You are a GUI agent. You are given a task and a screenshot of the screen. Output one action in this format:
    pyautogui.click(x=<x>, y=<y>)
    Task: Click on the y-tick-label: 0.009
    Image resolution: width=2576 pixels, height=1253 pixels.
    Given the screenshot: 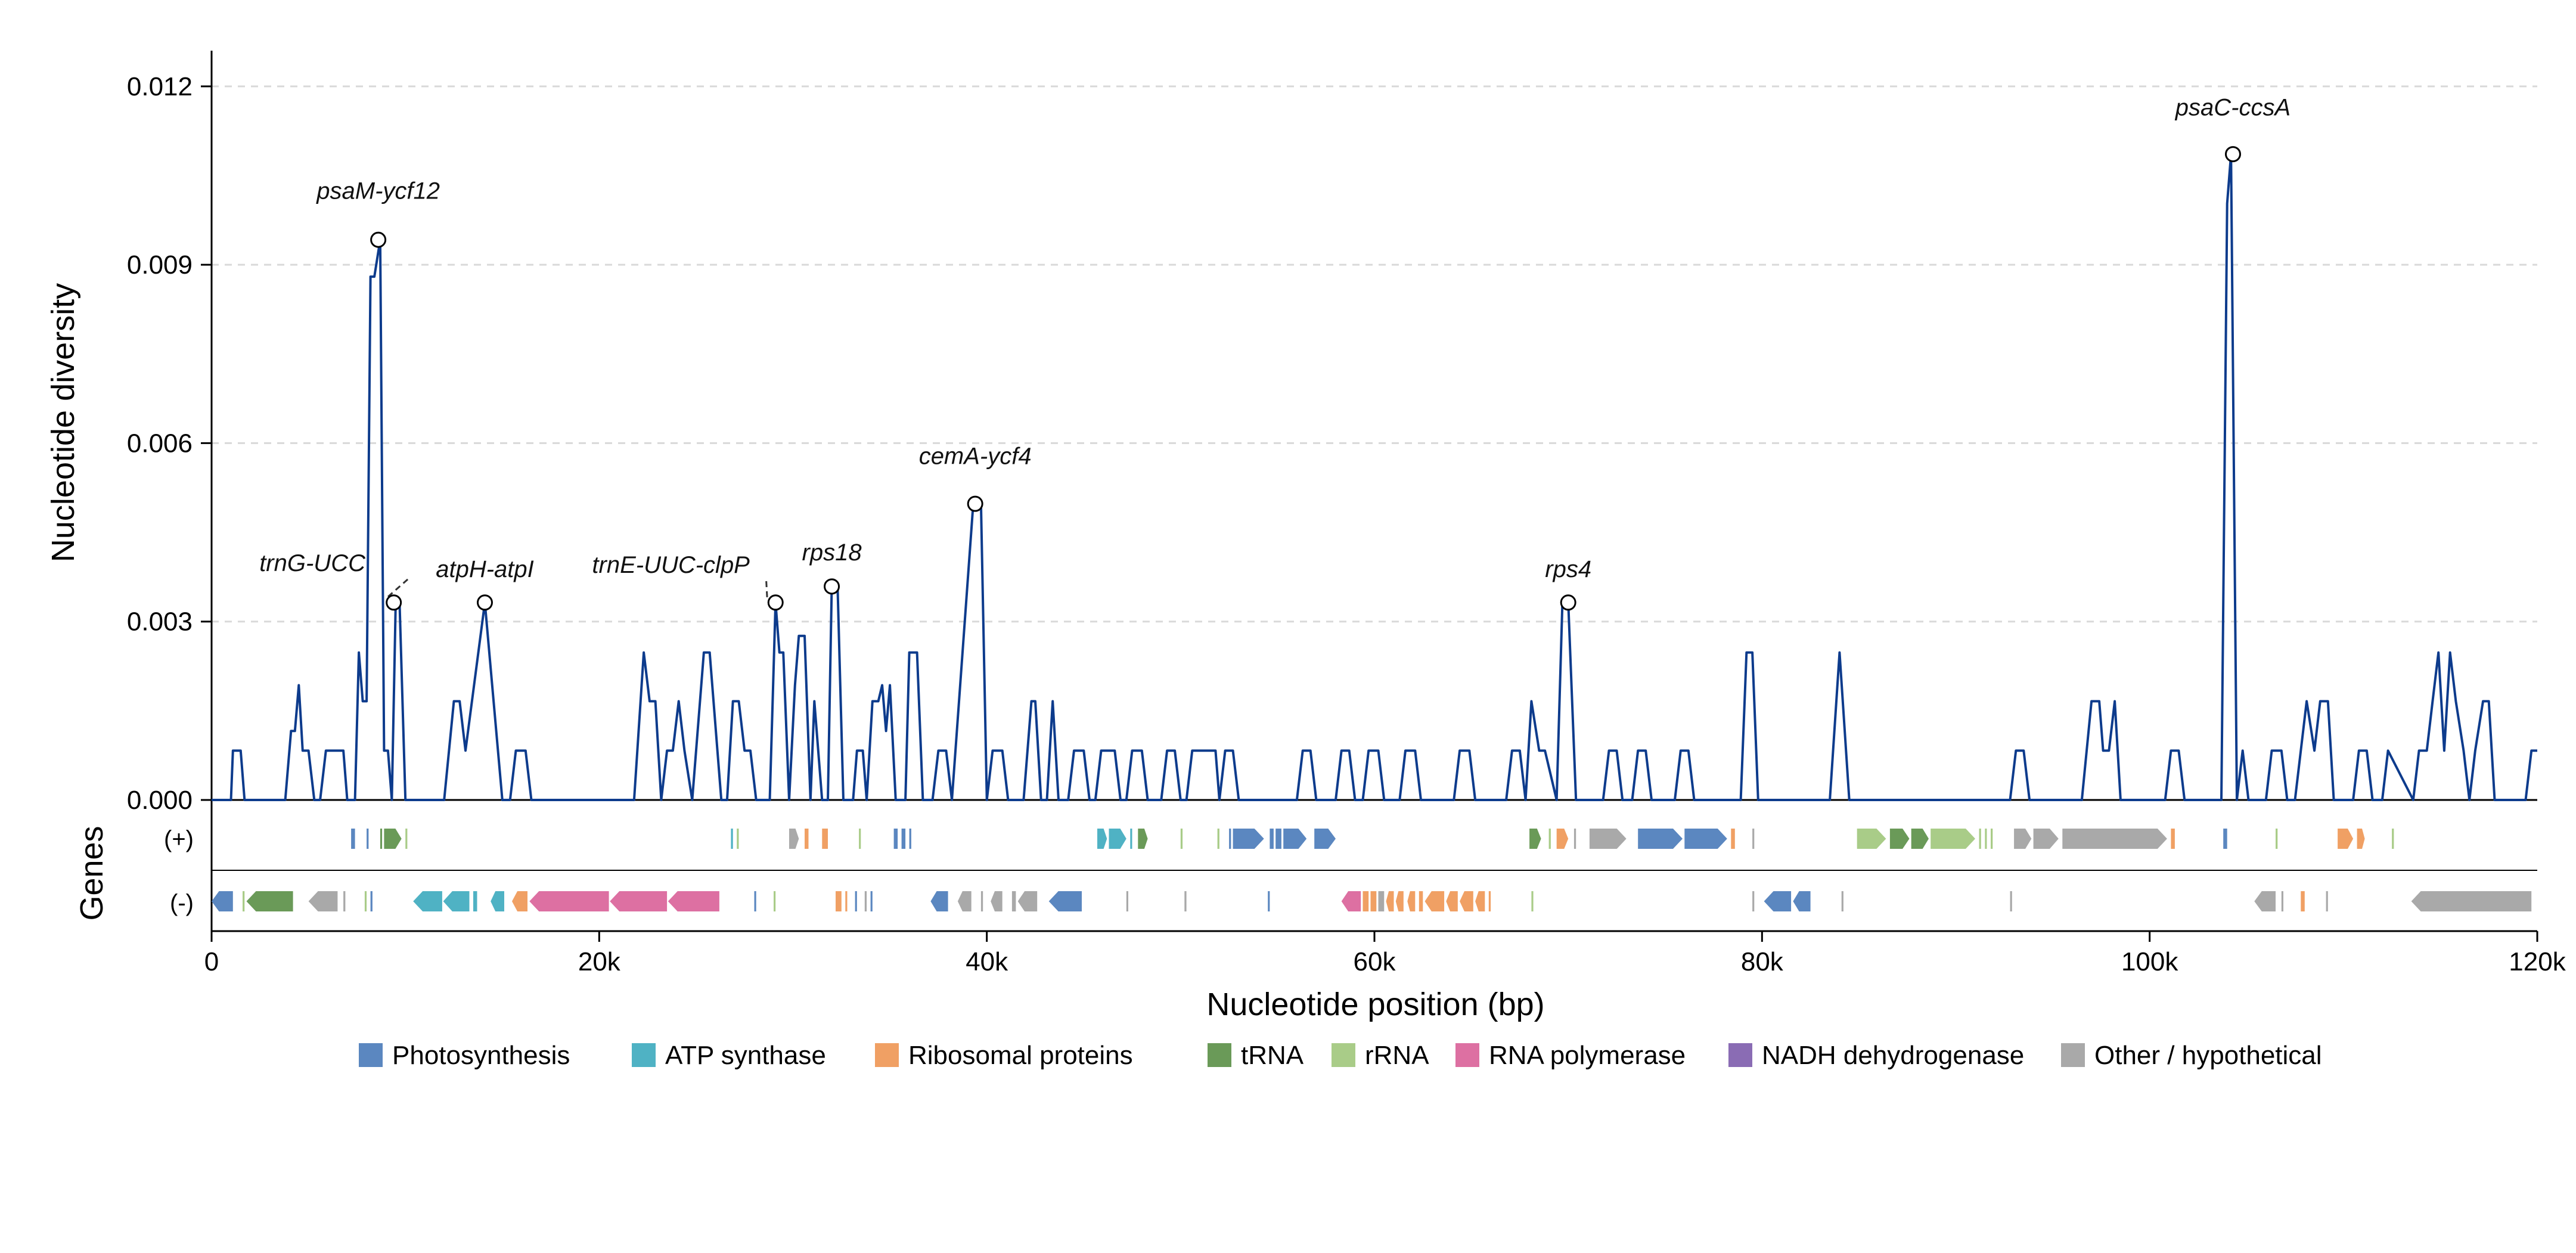 What is the action you would take?
    pyautogui.click(x=160, y=265)
    